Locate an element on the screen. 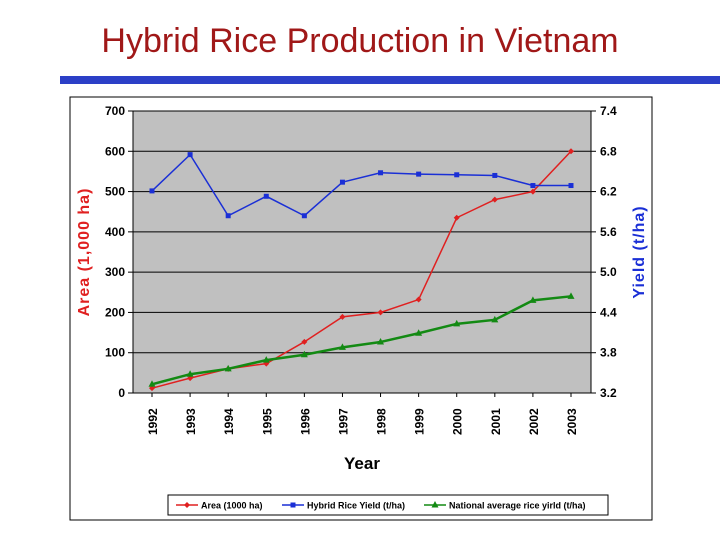 The height and width of the screenshot is (540, 720). x-axis-tick-label: 1994 is located at coordinates (229, 421).